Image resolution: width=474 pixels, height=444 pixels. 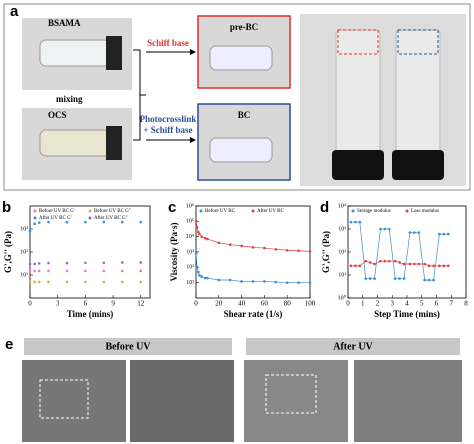 I want to click on legend-label: Storage modulus, so click(x=374, y=211).